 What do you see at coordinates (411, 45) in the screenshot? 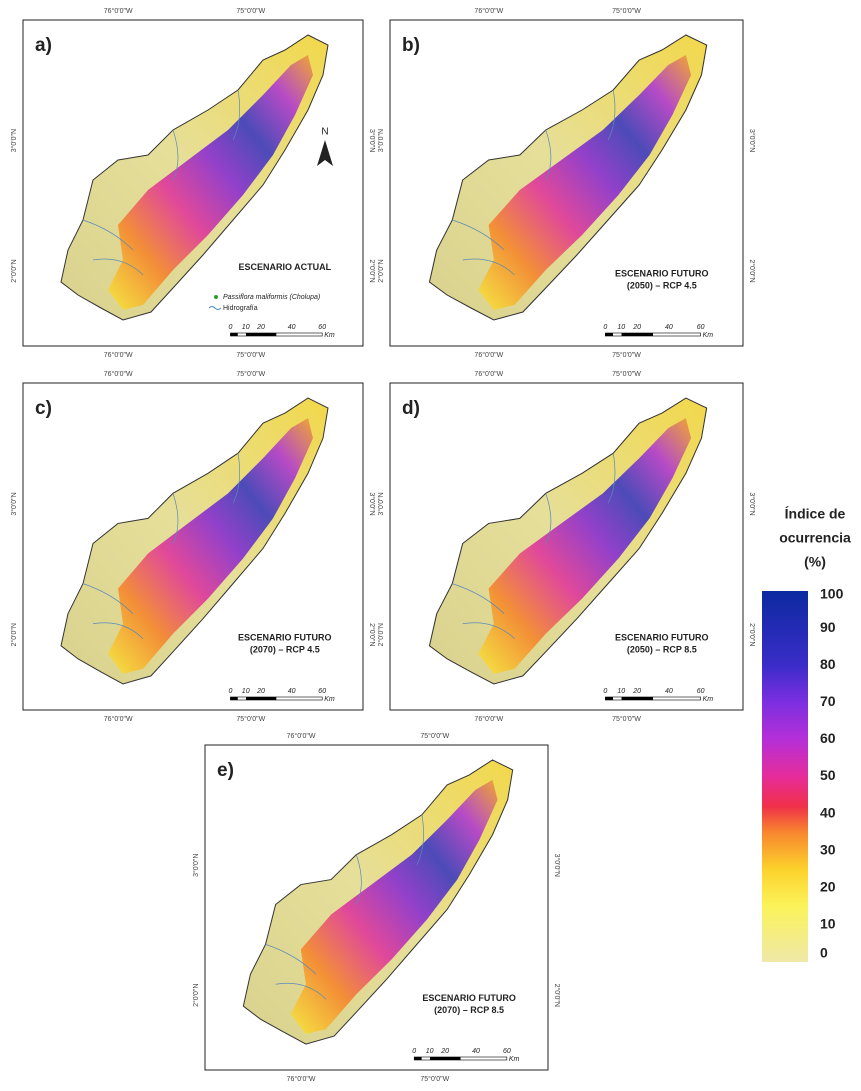
I see `panel-label: b)` at bounding box center [411, 45].